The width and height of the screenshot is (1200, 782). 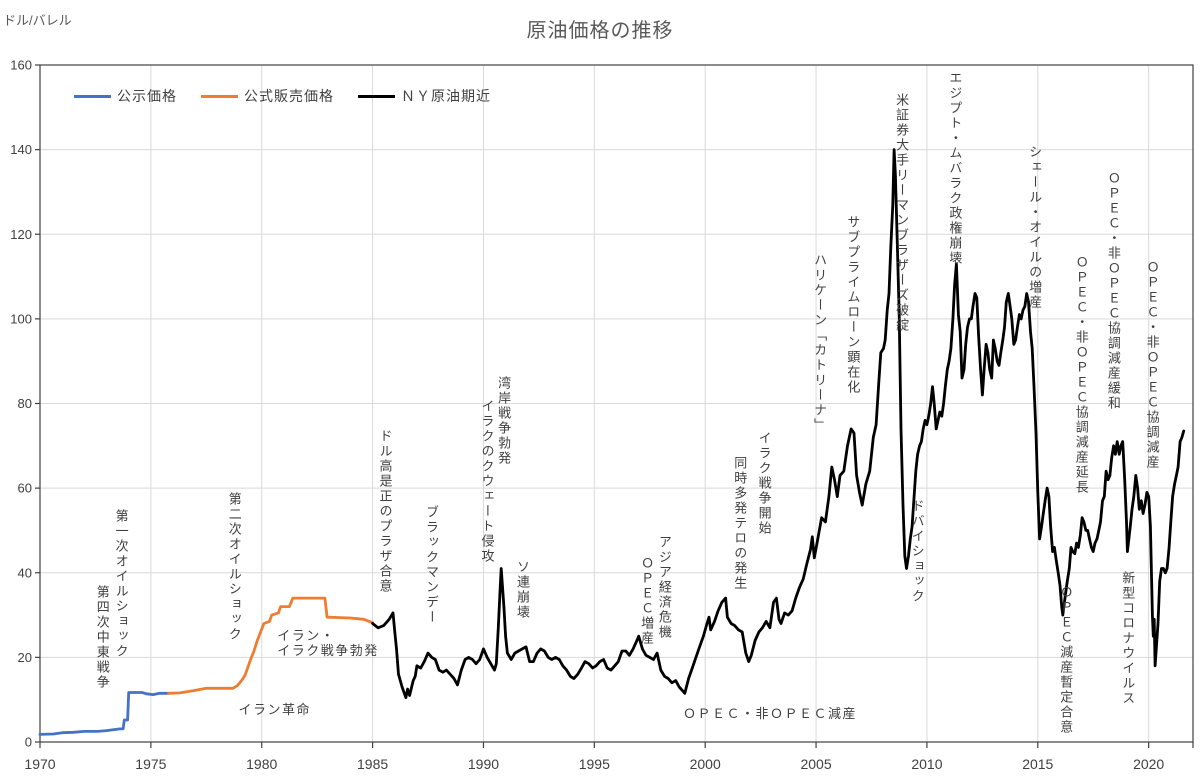 I want to click on annotation-label: 第一次オイルショック, so click(x=121, y=584).